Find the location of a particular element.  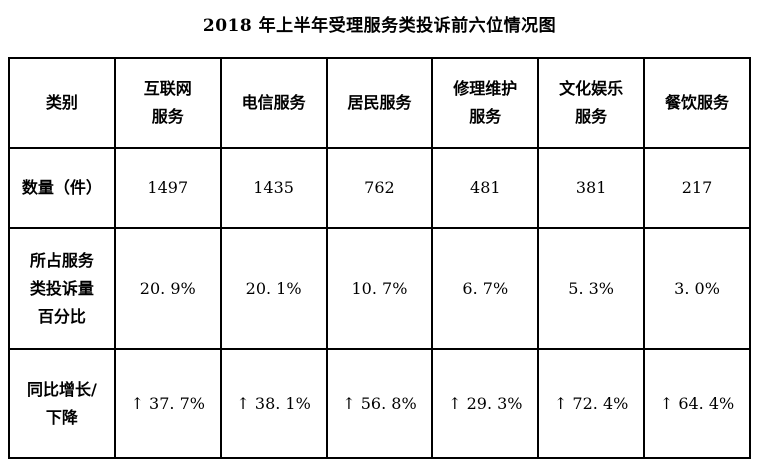

percentage-value: 20. 9% is located at coordinates (167, 288).